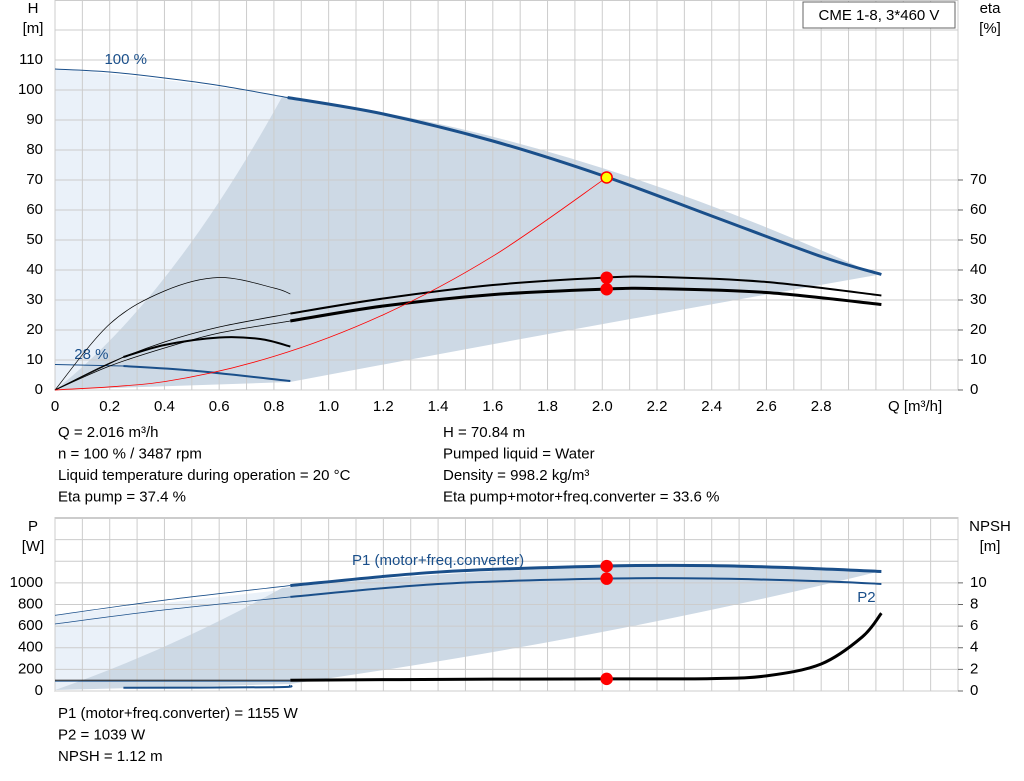  Describe the element at coordinates (974, 647) in the screenshot. I see `y2-tick-label: 4` at that location.